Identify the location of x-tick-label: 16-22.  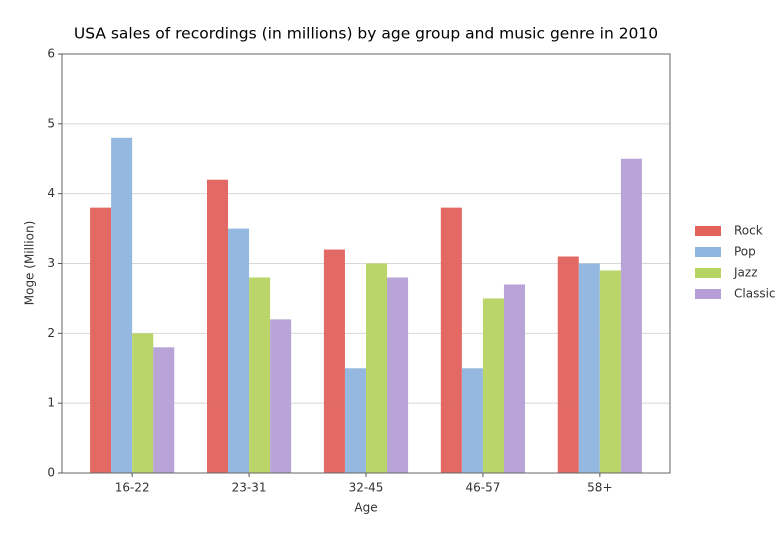
(132, 488).